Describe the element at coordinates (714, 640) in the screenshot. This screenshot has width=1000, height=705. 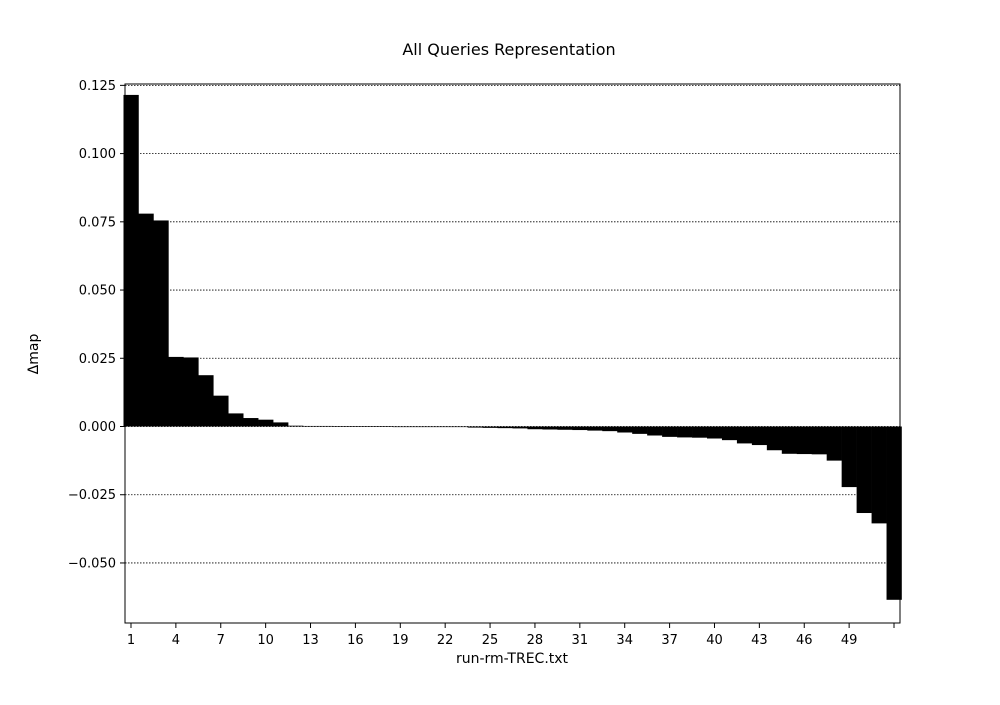
I see `x-tick-label: 40` at that location.